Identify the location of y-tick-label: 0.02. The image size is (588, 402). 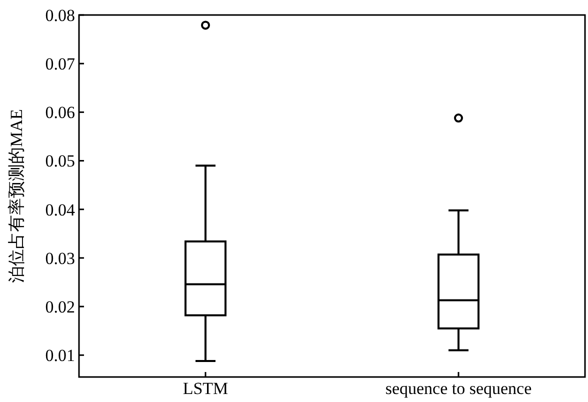
(60, 306).